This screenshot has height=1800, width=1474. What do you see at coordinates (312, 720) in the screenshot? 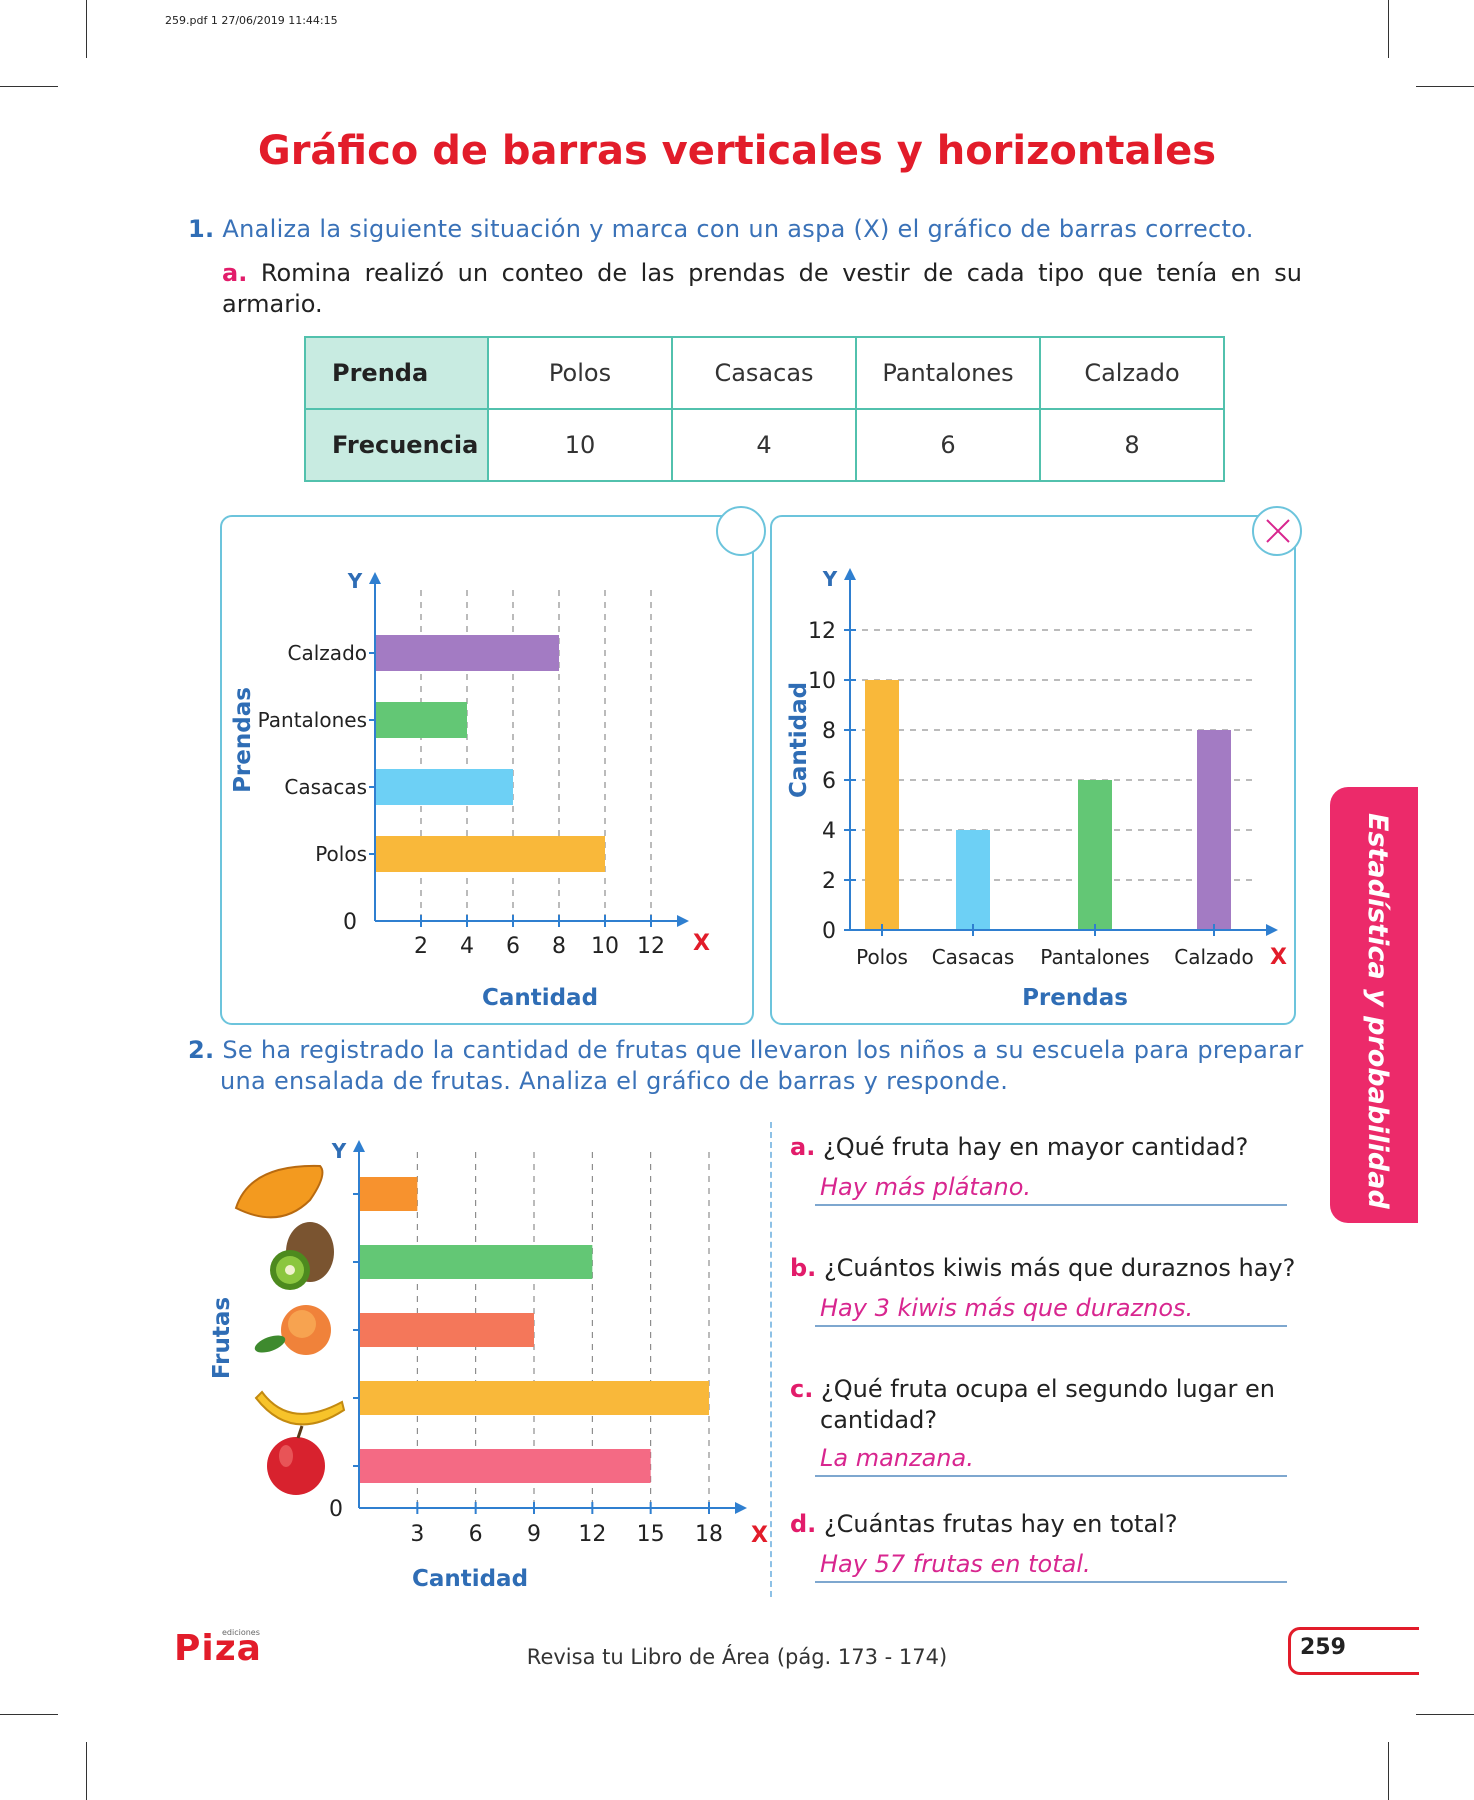
I see `category-label: Pantalones` at bounding box center [312, 720].